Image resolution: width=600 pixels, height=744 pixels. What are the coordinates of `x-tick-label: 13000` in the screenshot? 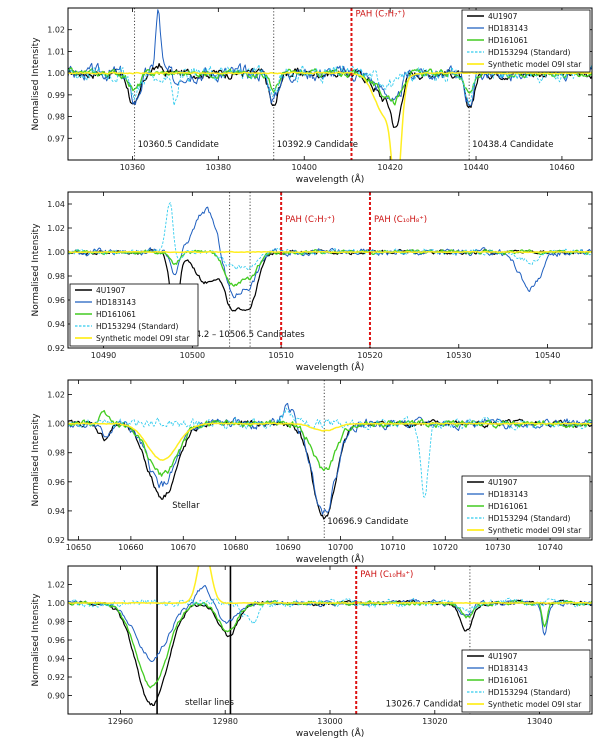 It's located at (329, 721).